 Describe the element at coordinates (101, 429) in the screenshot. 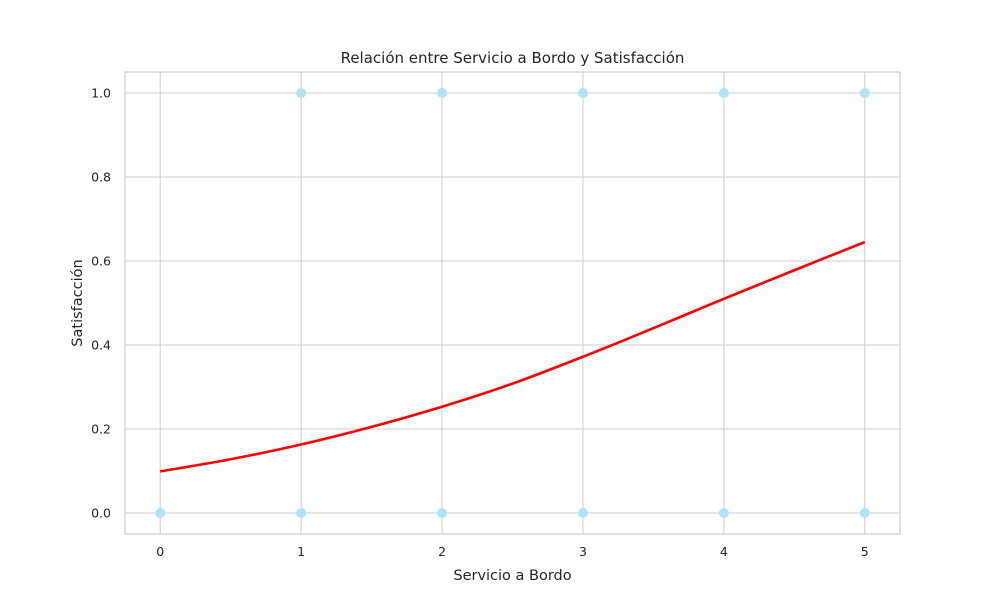

I see `y-tick-label: 0.2` at that location.